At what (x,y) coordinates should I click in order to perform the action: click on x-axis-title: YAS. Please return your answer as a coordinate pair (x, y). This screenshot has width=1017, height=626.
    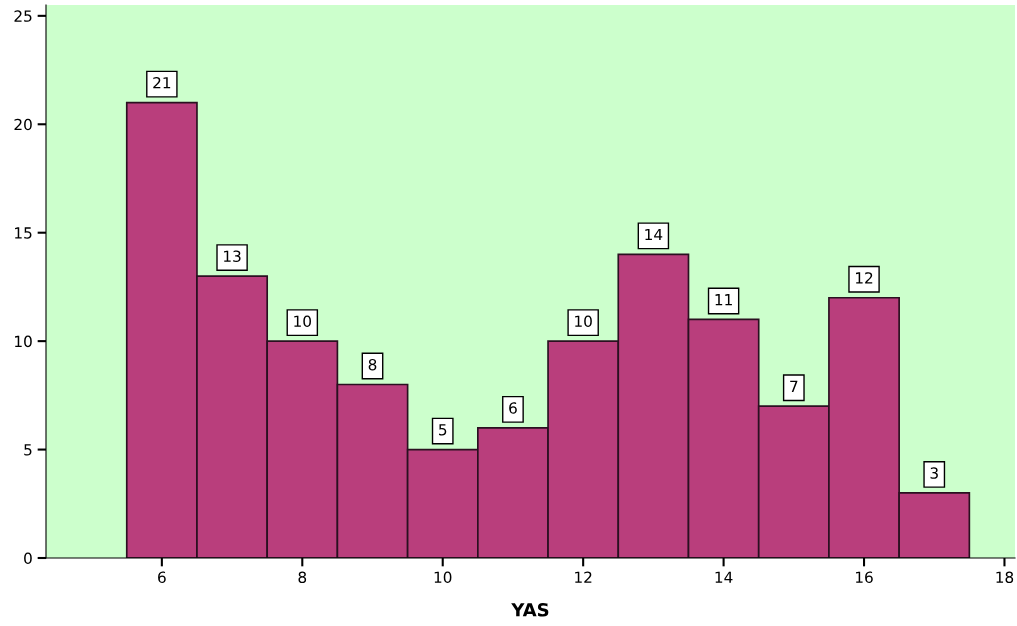
    Looking at the image, I should click on (530, 609).